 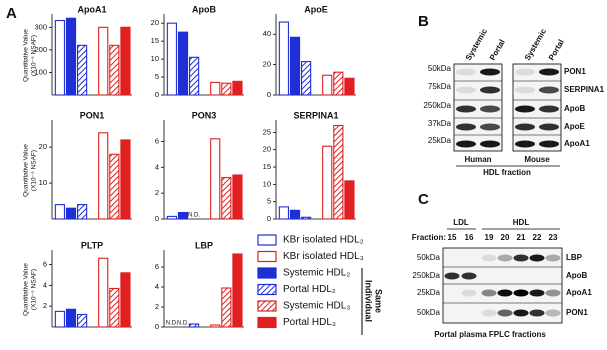 I want to click on chart-title: SERPINA1, so click(x=315, y=115).